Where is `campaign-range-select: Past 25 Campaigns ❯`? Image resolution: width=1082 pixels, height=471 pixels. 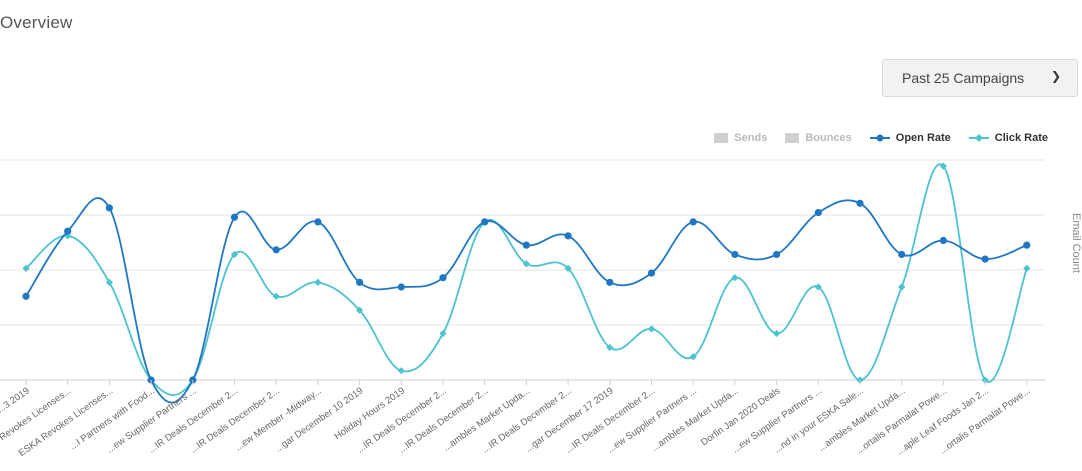 campaign-range-select: Past 25 Campaigns ❯ is located at coordinates (980, 78).